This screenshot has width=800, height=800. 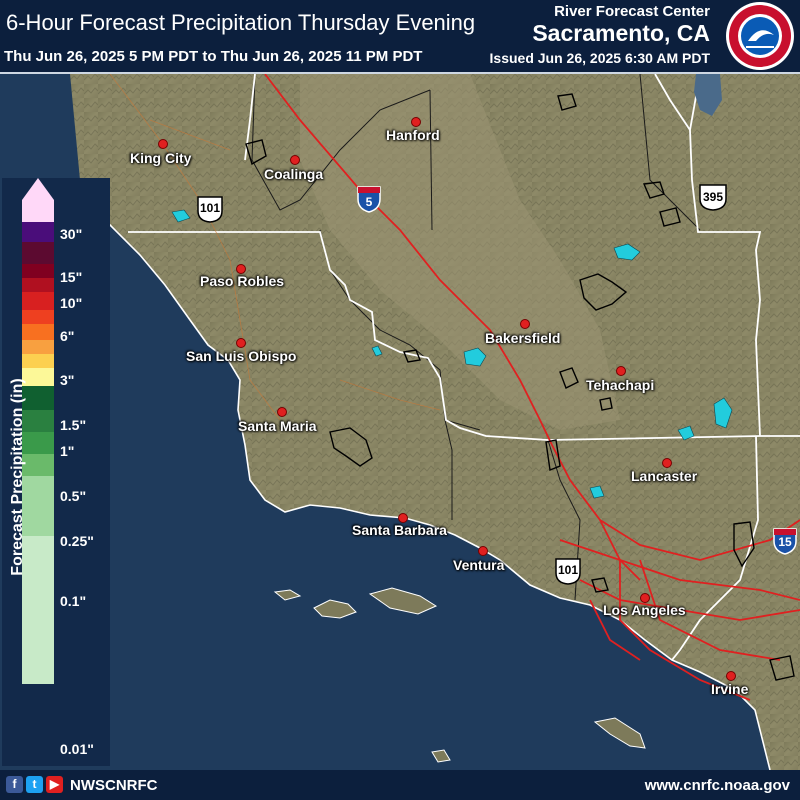 What do you see at coordinates (479, 565) in the screenshot?
I see `city-label-ventura: Ventura` at bounding box center [479, 565].